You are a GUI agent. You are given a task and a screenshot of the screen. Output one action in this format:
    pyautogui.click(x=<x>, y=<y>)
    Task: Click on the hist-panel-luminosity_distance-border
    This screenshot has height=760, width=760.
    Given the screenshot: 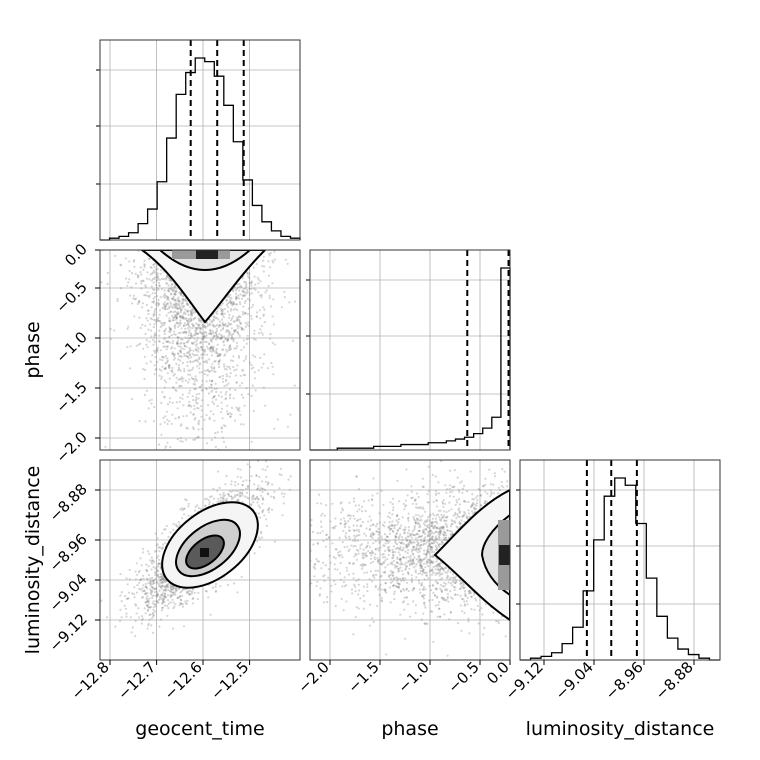 What is the action you would take?
    pyautogui.click(x=620, y=560)
    